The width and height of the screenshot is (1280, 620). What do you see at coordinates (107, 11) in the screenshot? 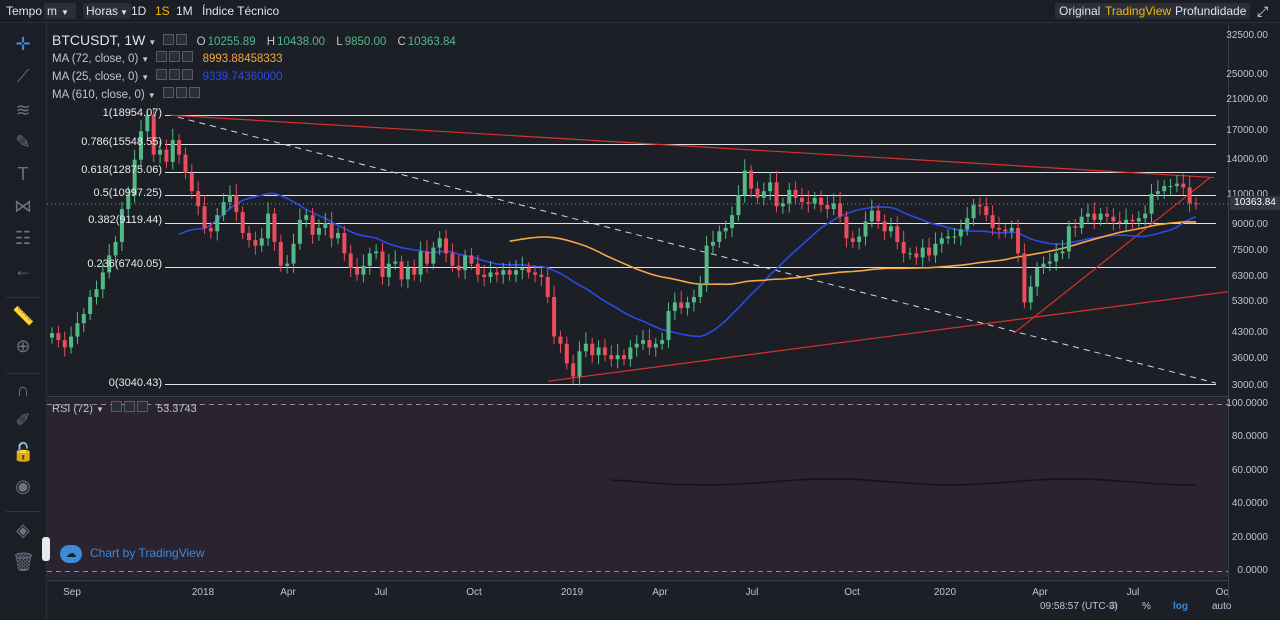
I see `hours-dropdown: Horas ▼` at bounding box center [107, 11].